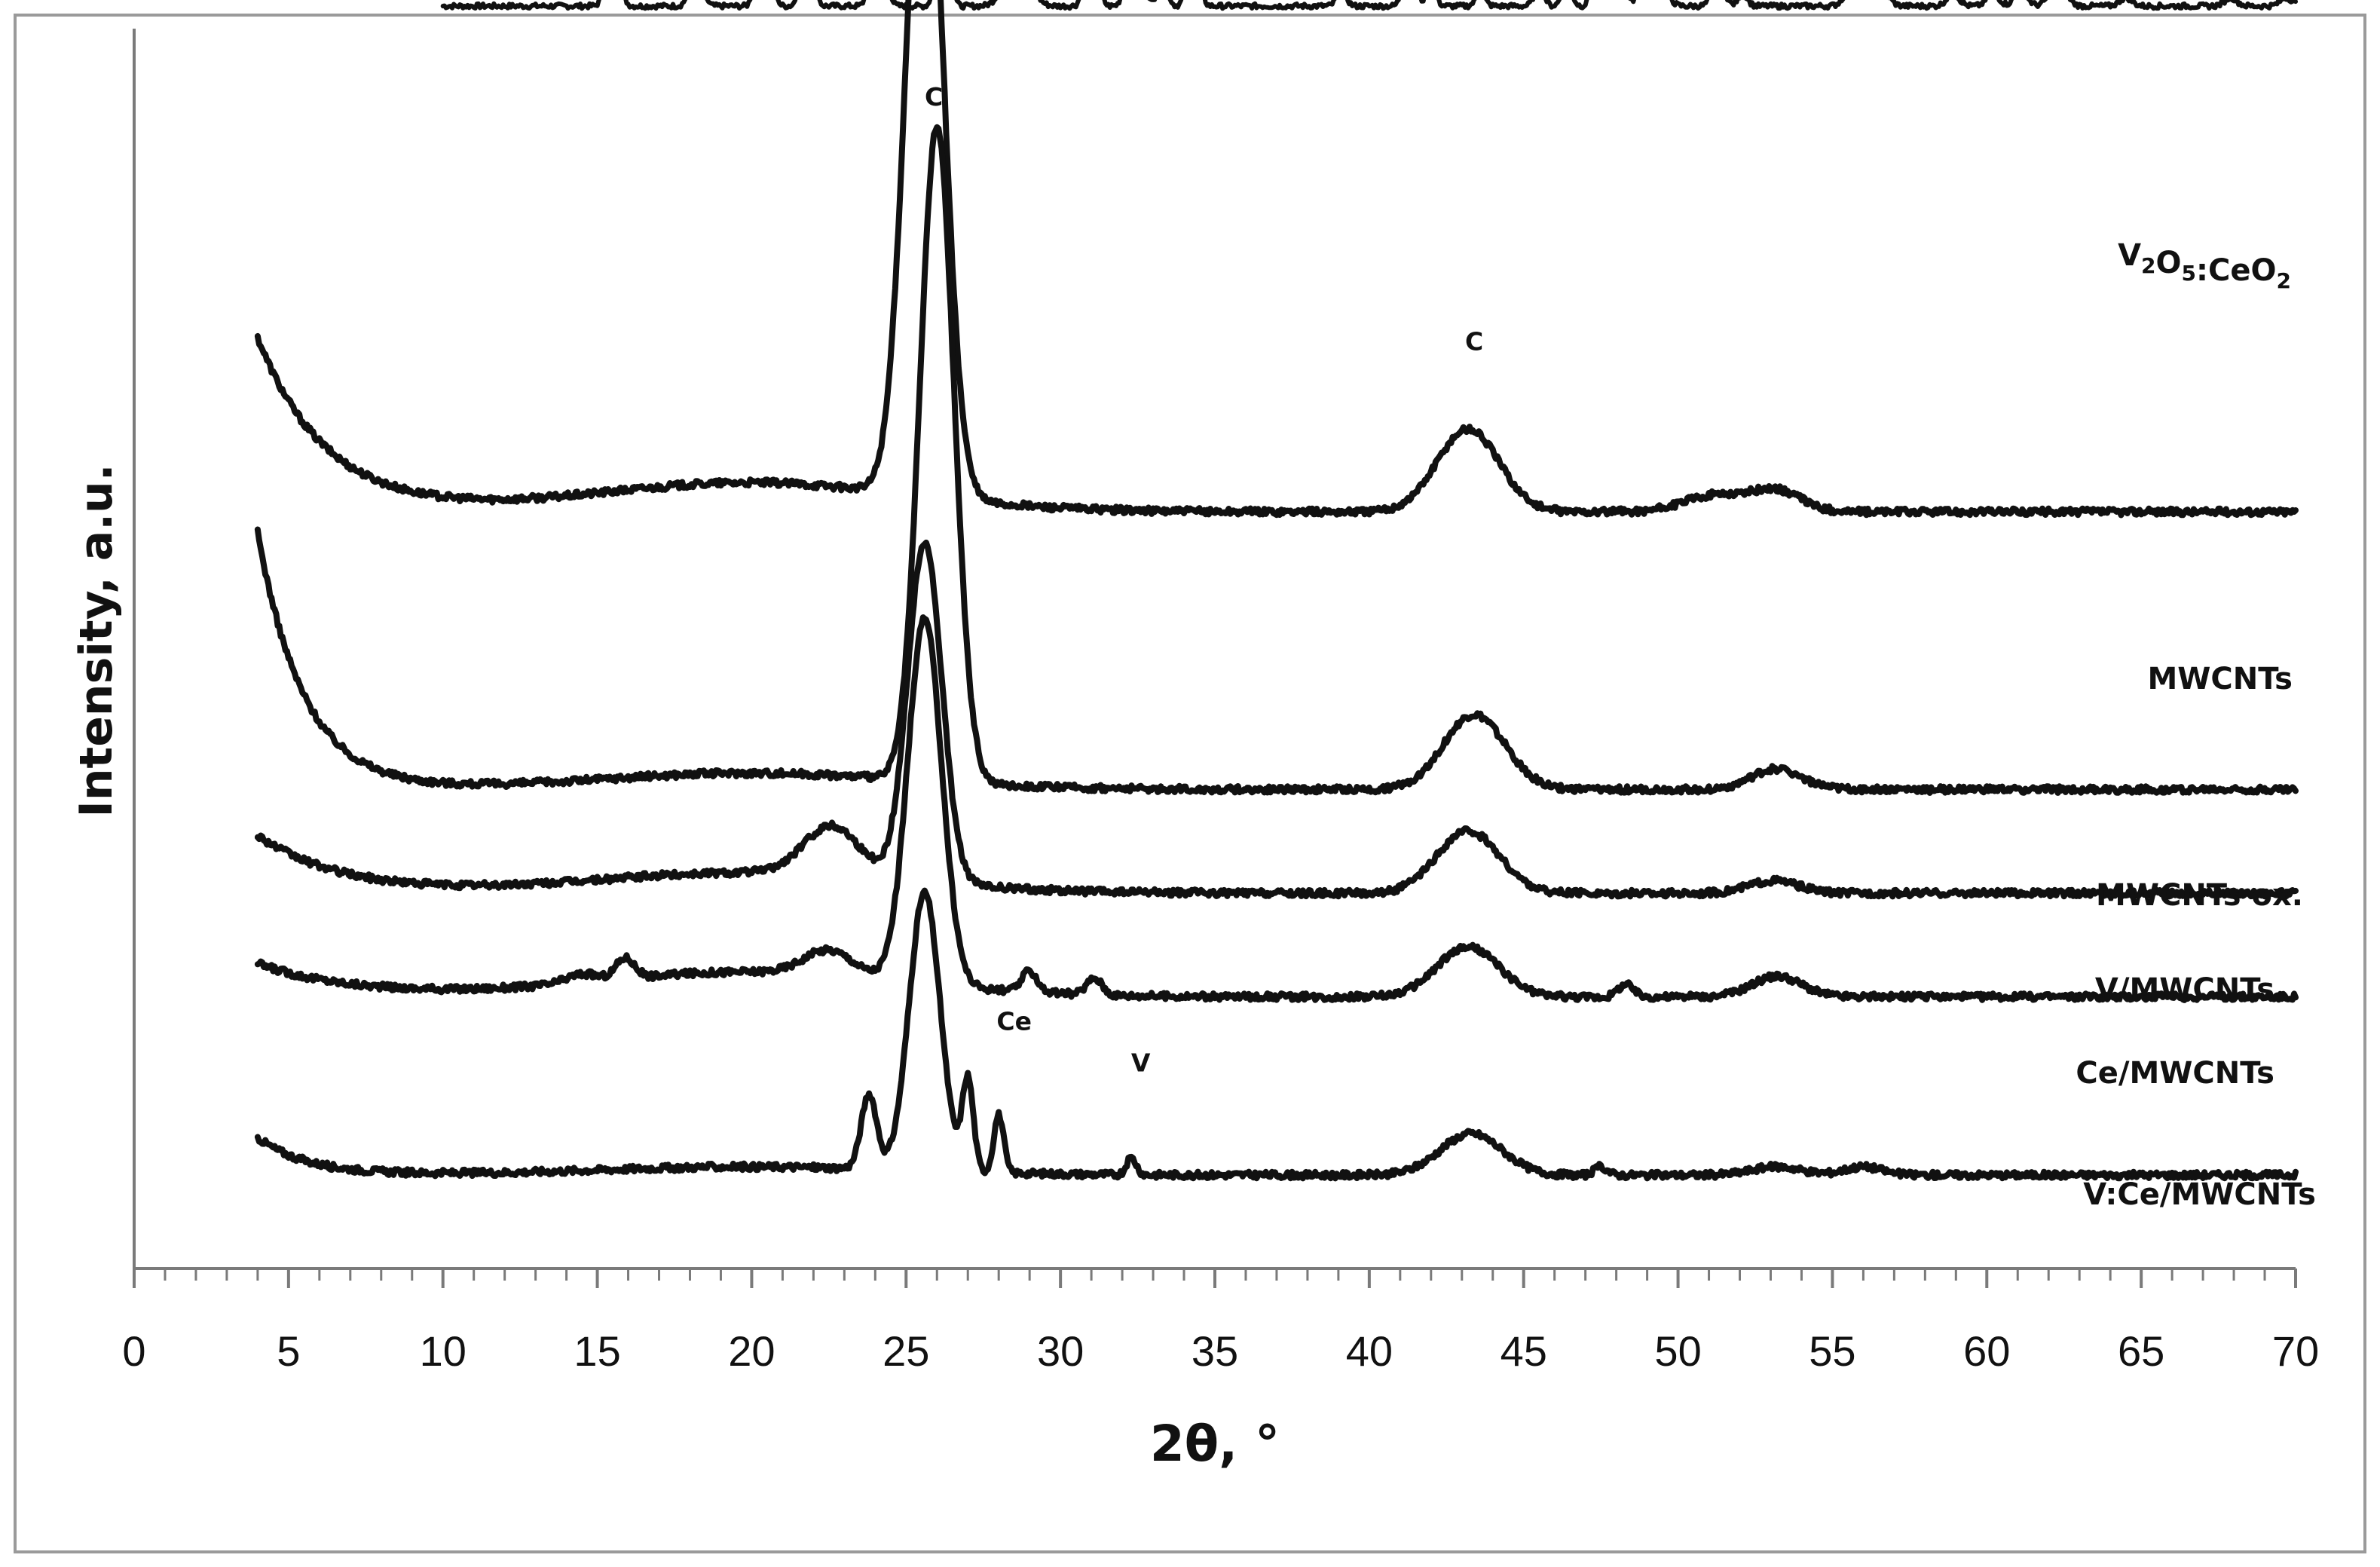 This screenshot has width=2380, height=1567. Describe the element at coordinates (1832, 1351) in the screenshot. I see `x-tick-label: 55` at that location.